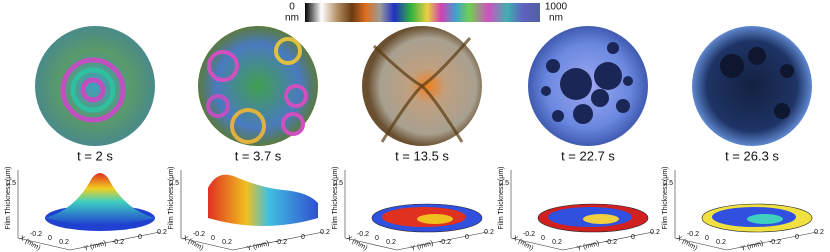  I want to click on time-label: t = 26.3 s, so click(752, 155).